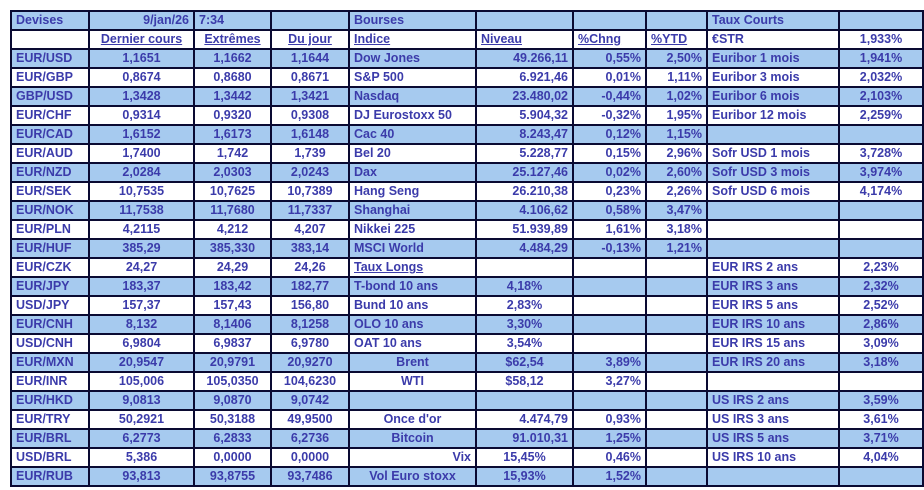  I want to click on last-price: 1,1651, so click(141, 58).